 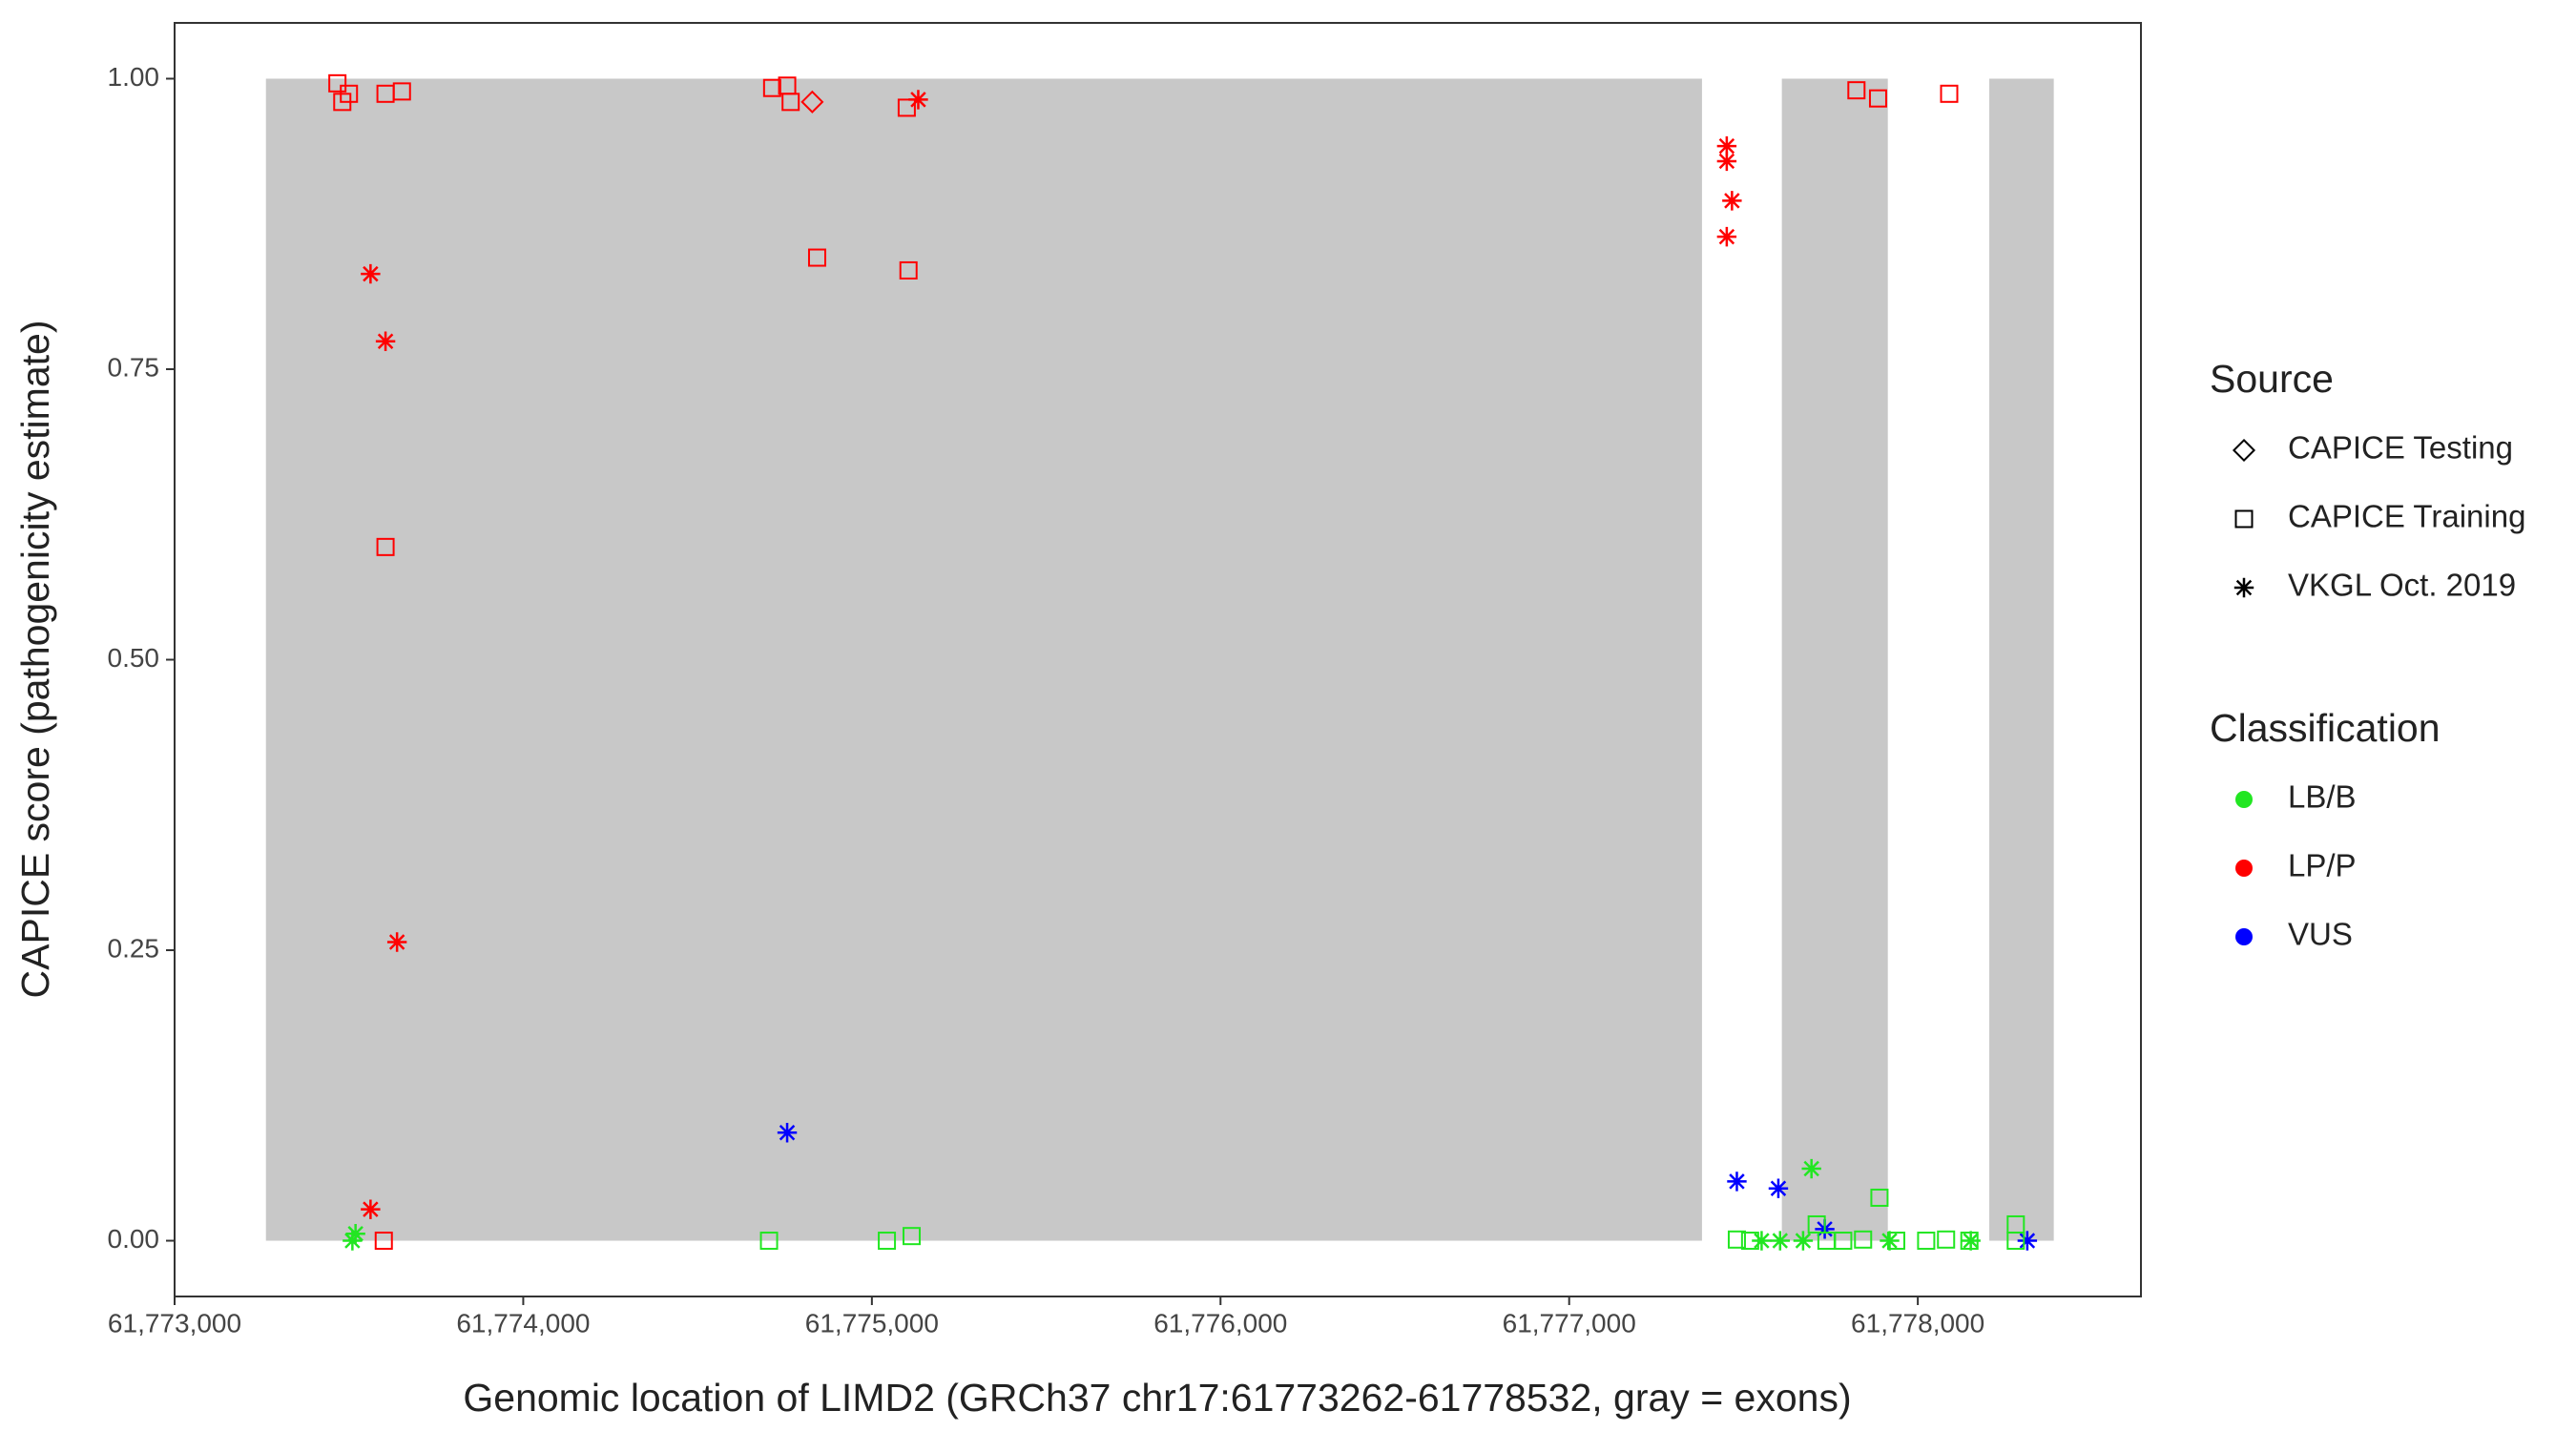 What do you see at coordinates (134, 1239) in the screenshot?
I see `y-tick-label: 0.00` at bounding box center [134, 1239].